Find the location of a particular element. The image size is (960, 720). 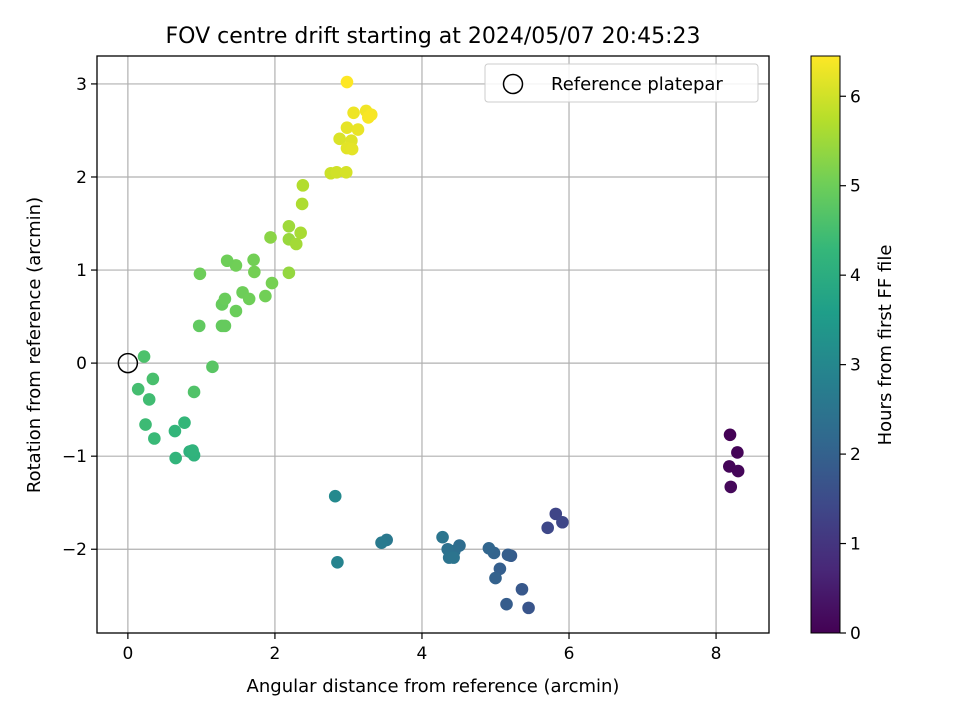

colorbar-tick-label: 6 is located at coordinates (855, 97).